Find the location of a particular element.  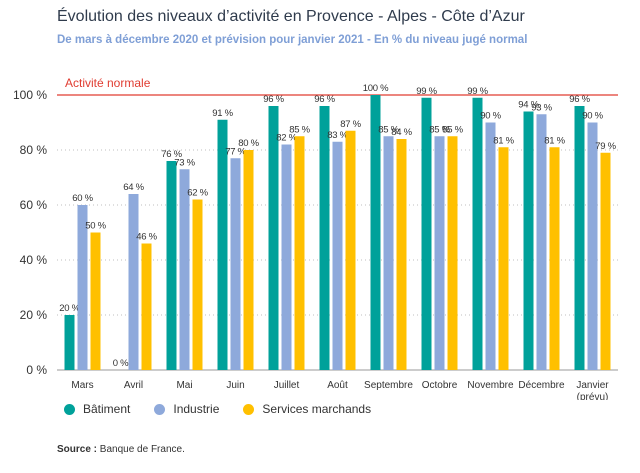

bar-industrie-mars is located at coordinates (82, 287).